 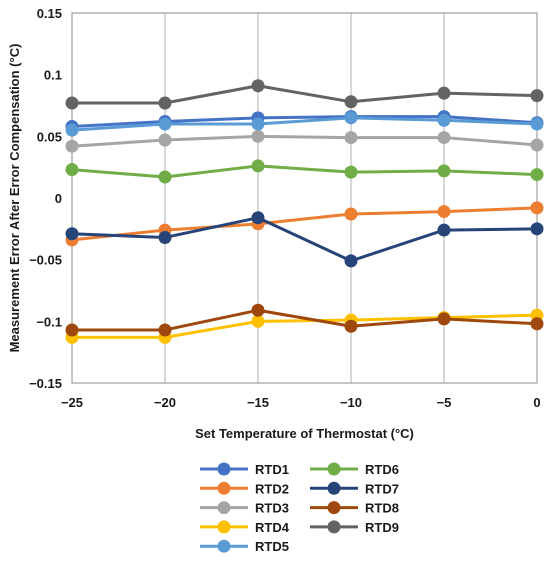 I want to click on x-tick-label: −25, so click(x=72, y=402).